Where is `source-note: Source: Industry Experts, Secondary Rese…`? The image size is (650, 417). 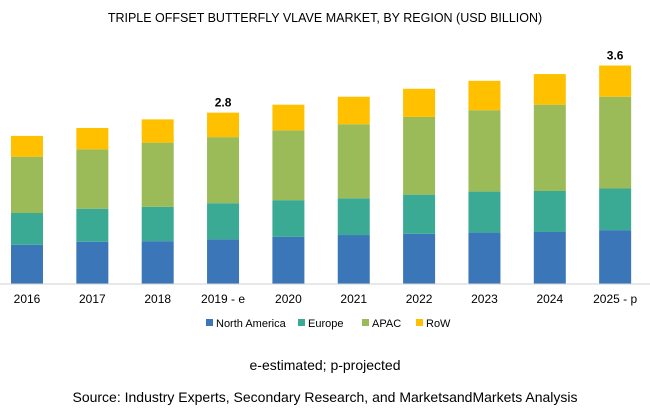
source-note: Source: Industry Experts, Secondary Rese… is located at coordinates (324, 397).